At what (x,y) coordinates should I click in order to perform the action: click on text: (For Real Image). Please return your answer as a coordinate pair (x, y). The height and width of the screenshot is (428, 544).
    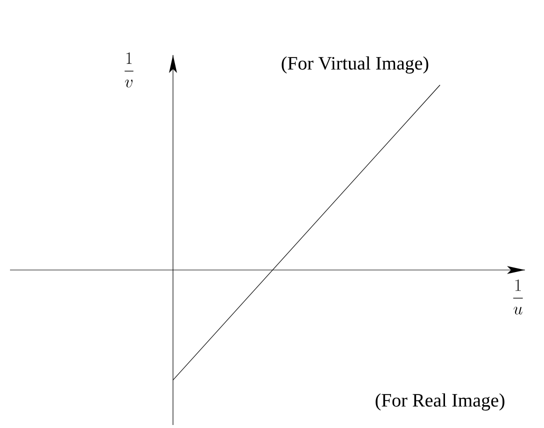
    Looking at the image, I should click on (440, 402).